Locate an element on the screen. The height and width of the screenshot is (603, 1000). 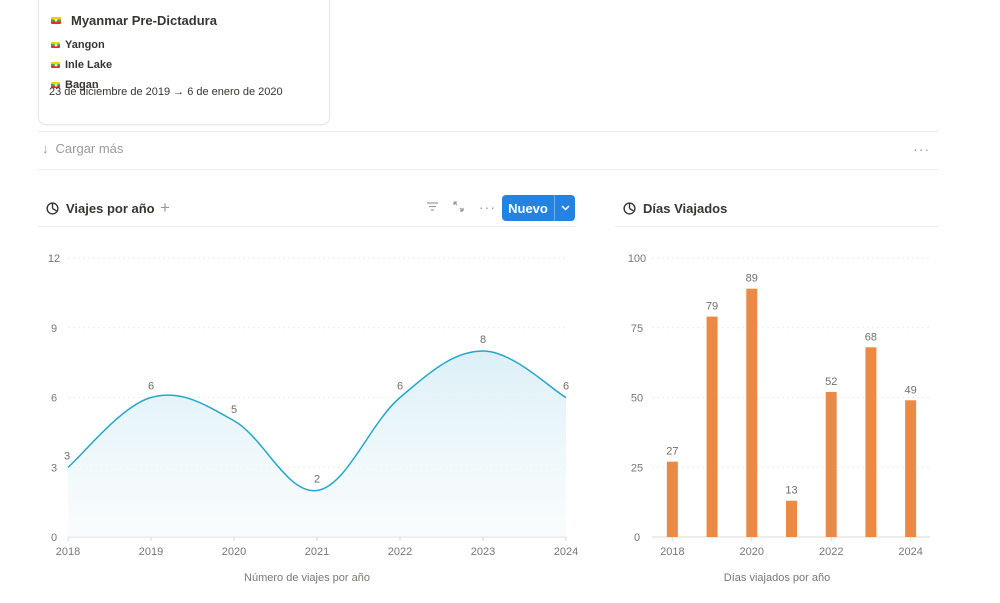
y-tick-label: 100 is located at coordinates (637, 259).